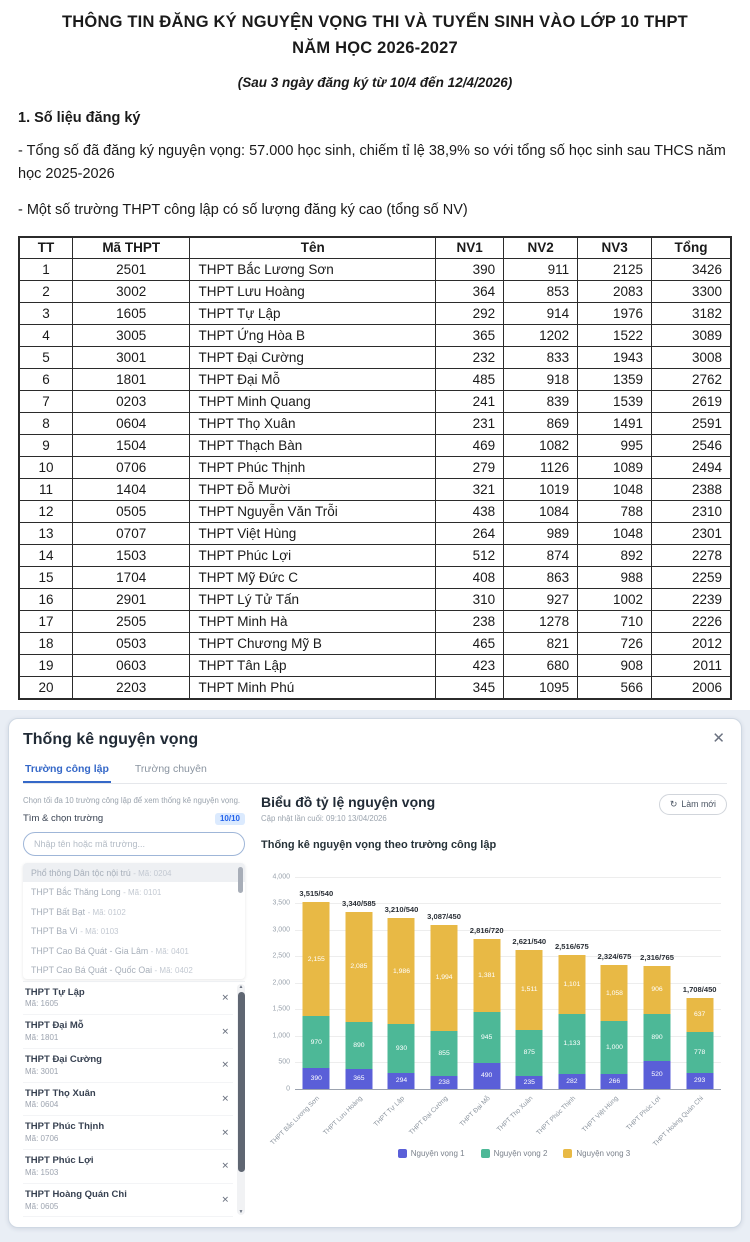 The height and width of the screenshot is (1242, 750). What do you see at coordinates (134, 951) in the screenshot?
I see `suggestion-item: THPT Cao Bá Quát - Gia Lâm - Mã: 0401` at bounding box center [134, 951].